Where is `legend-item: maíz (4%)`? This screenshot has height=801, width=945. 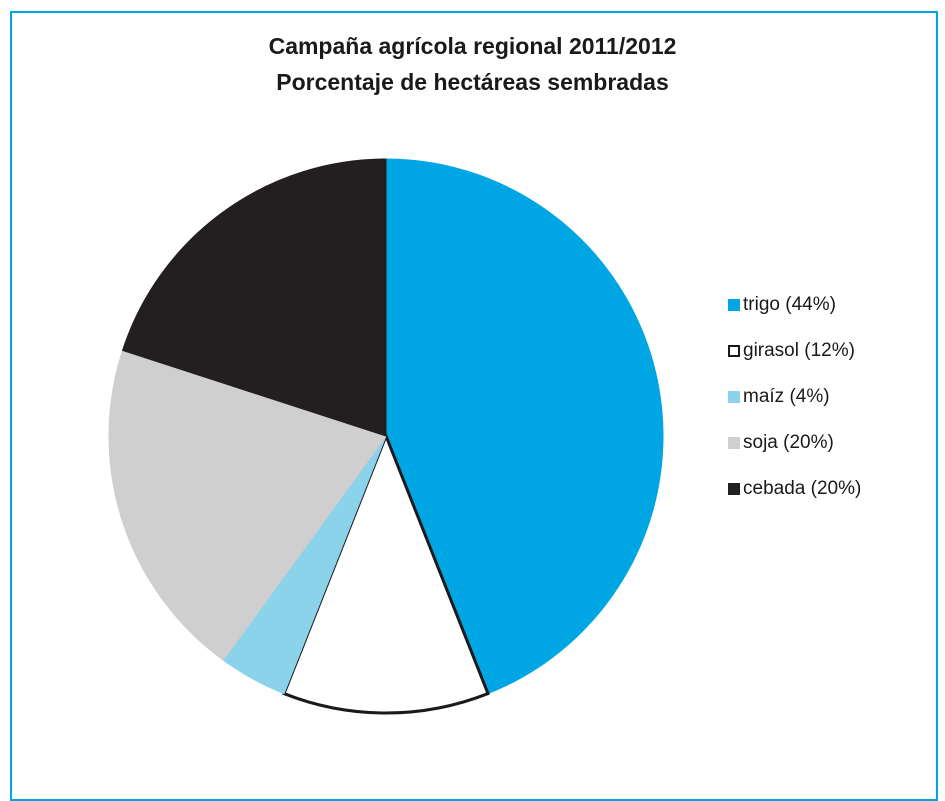 legend-item: maíz (4%) is located at coordinates (794, 397).